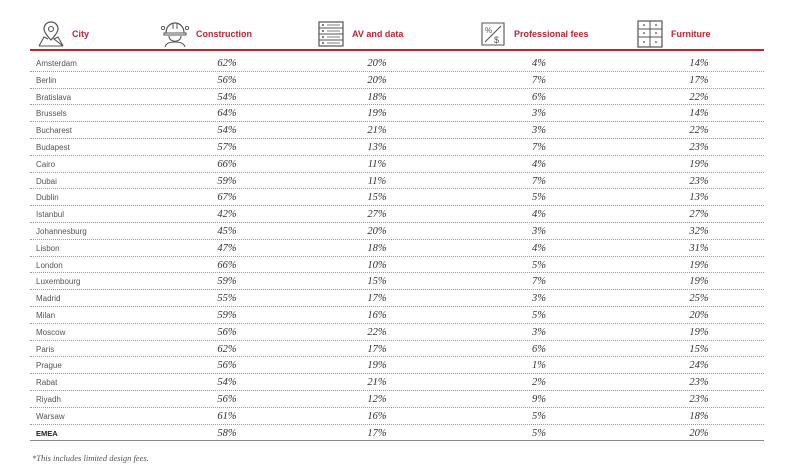 This screenshot has width=800, height=475. I want to click on footnote: *This includes limited design fees., so click(90, 458).